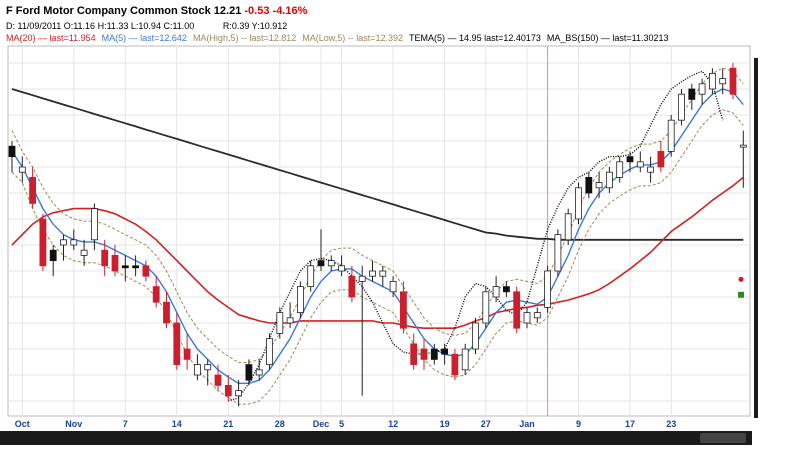 The image size is (800, 450). Describe the element at coordinates (177, 424) in the screenshot. I see `x-tick-label: 14` at that location.